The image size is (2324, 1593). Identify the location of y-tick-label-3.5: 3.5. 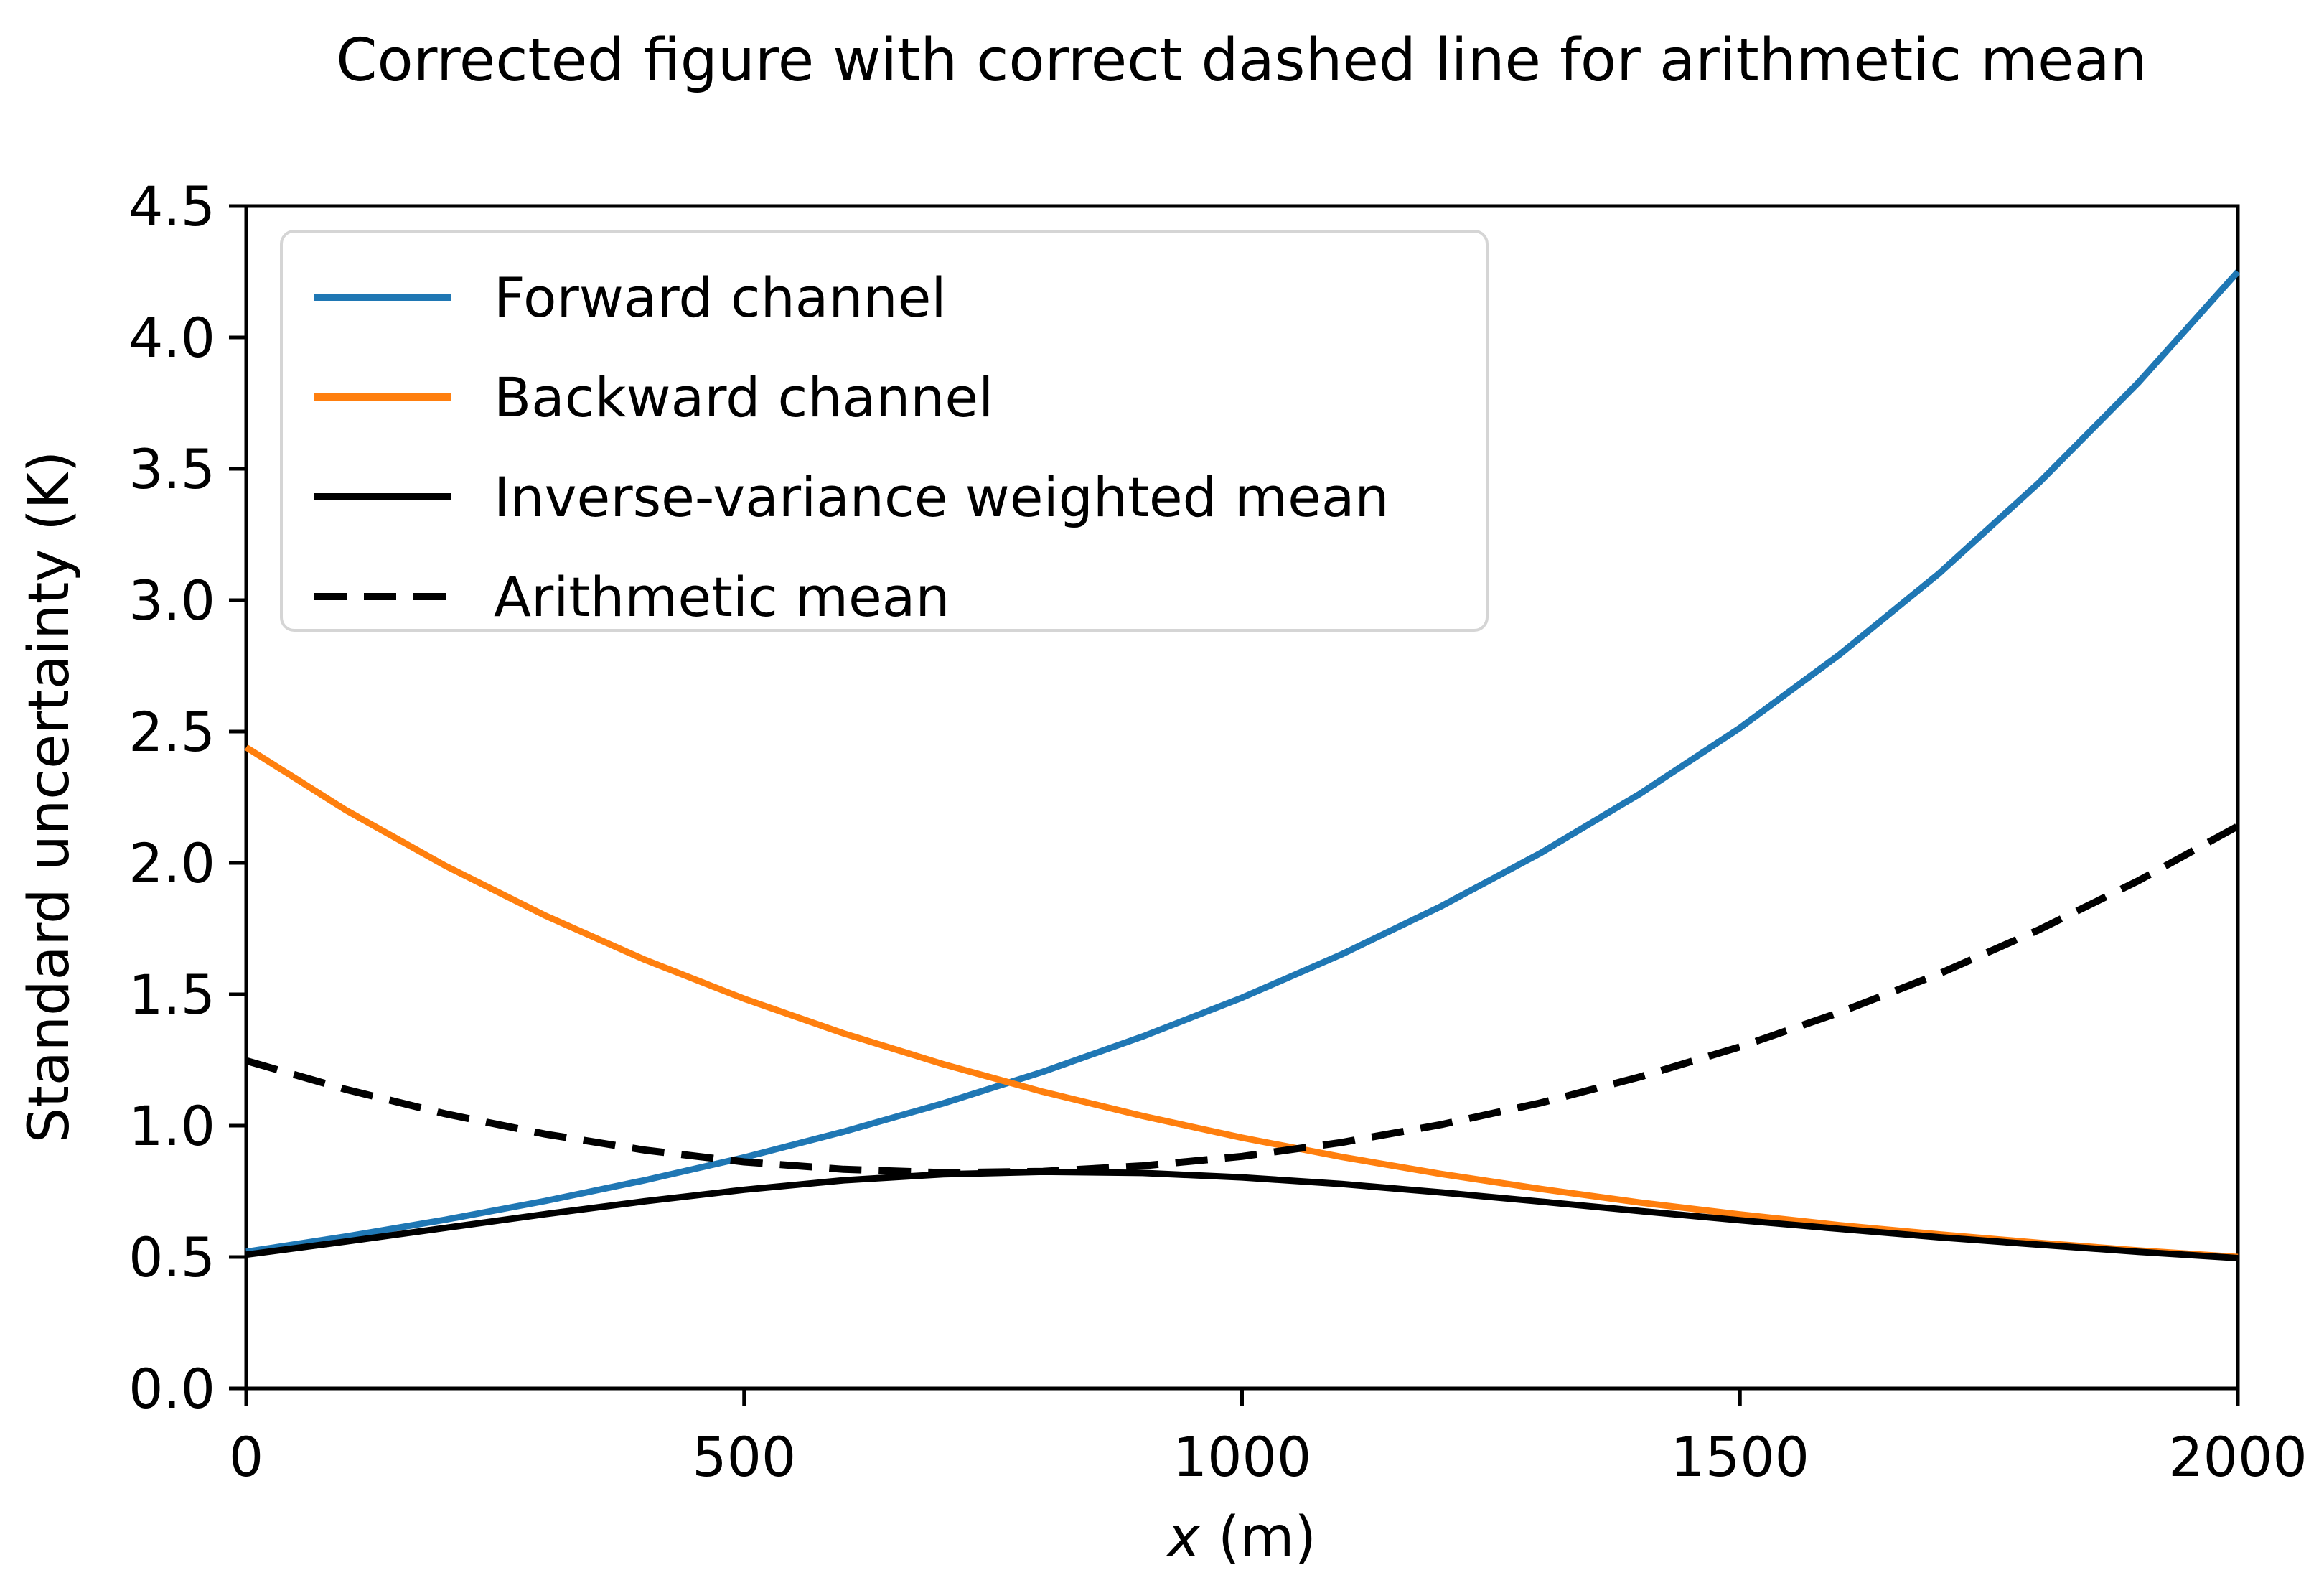
(171, 469).